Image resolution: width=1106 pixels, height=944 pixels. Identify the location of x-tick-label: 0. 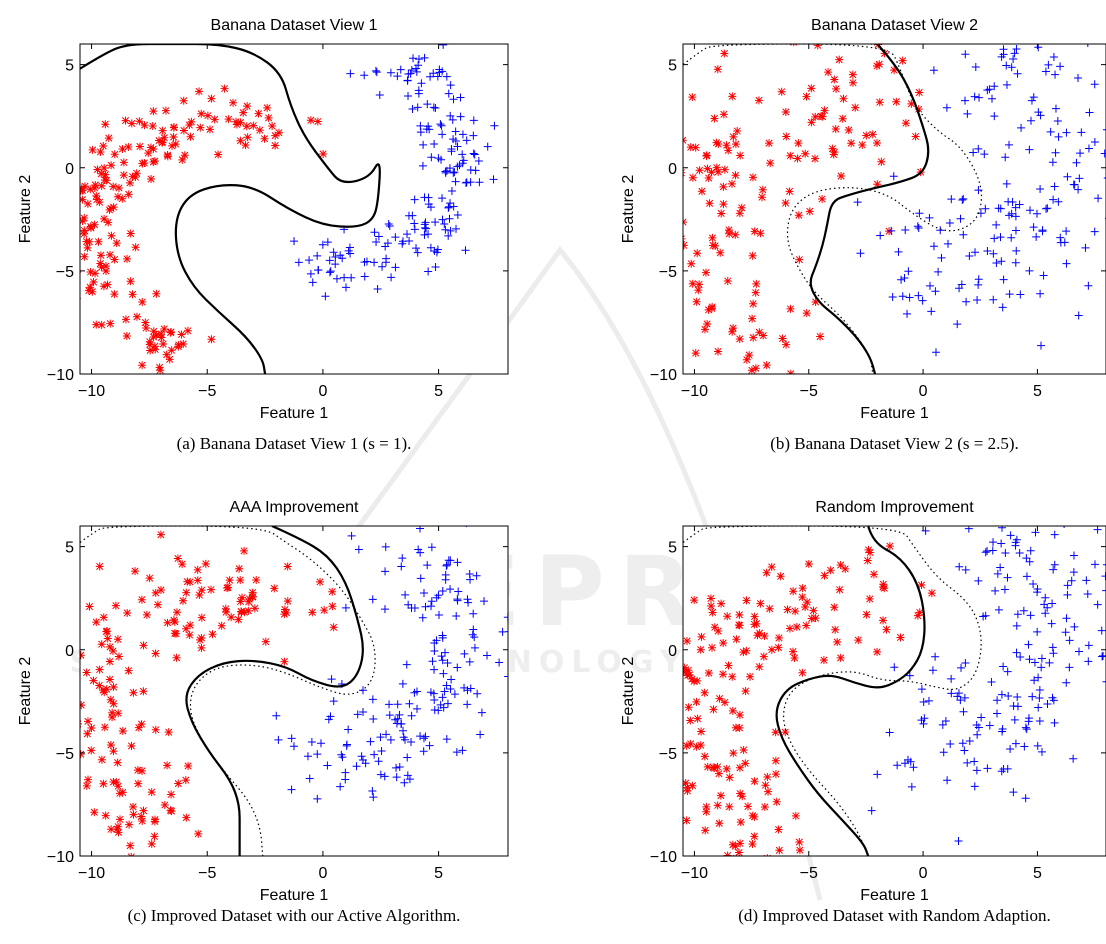
(923, 873).